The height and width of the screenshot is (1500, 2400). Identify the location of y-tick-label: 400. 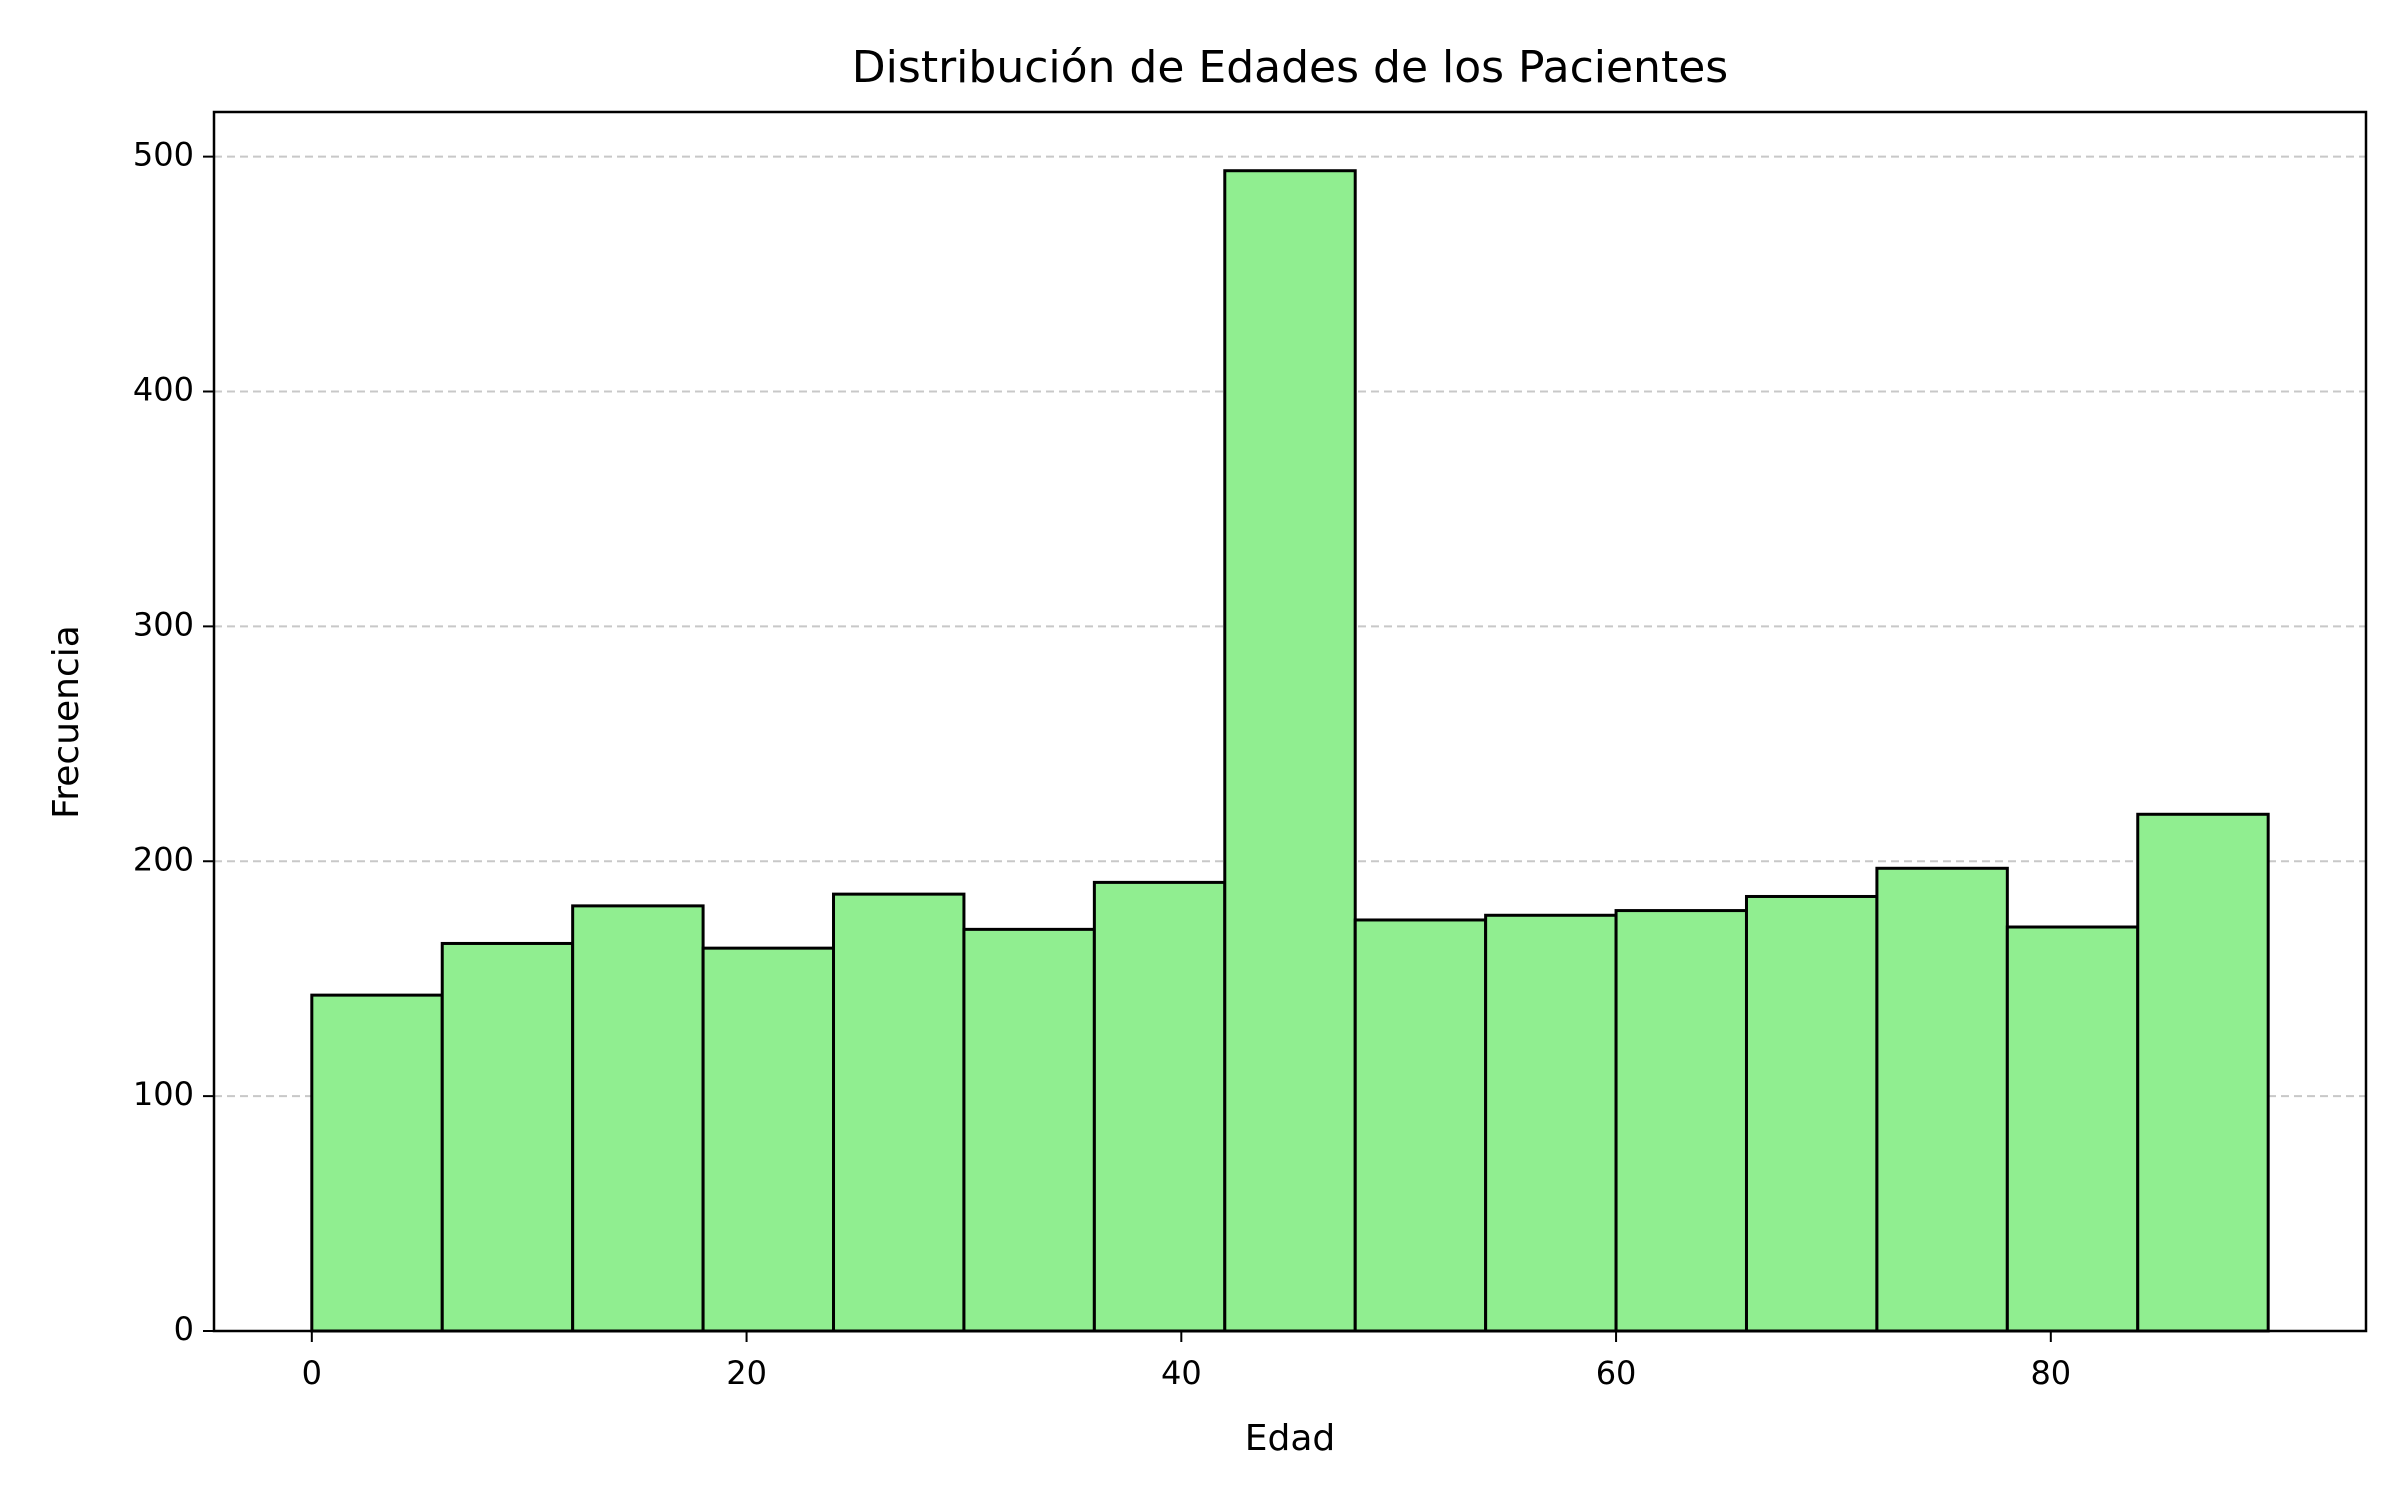
(163, 390).